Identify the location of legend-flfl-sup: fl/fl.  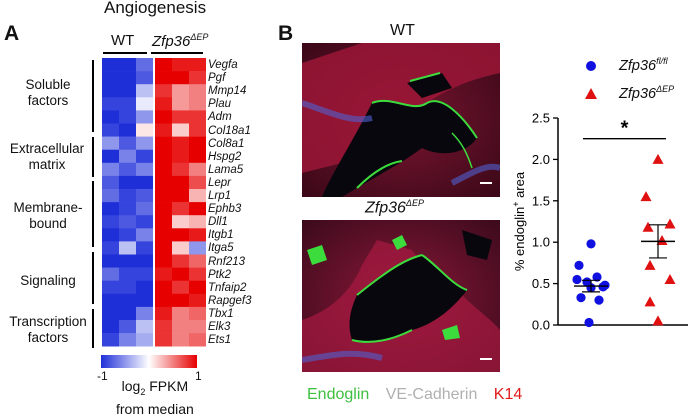
(662, 61).